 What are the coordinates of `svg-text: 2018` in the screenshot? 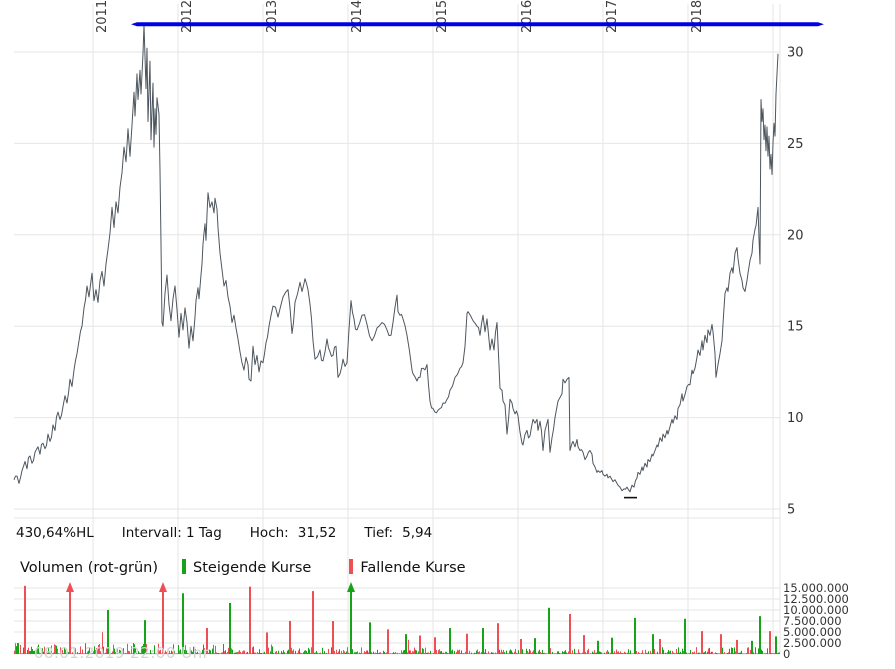 It's located at (697, 16).